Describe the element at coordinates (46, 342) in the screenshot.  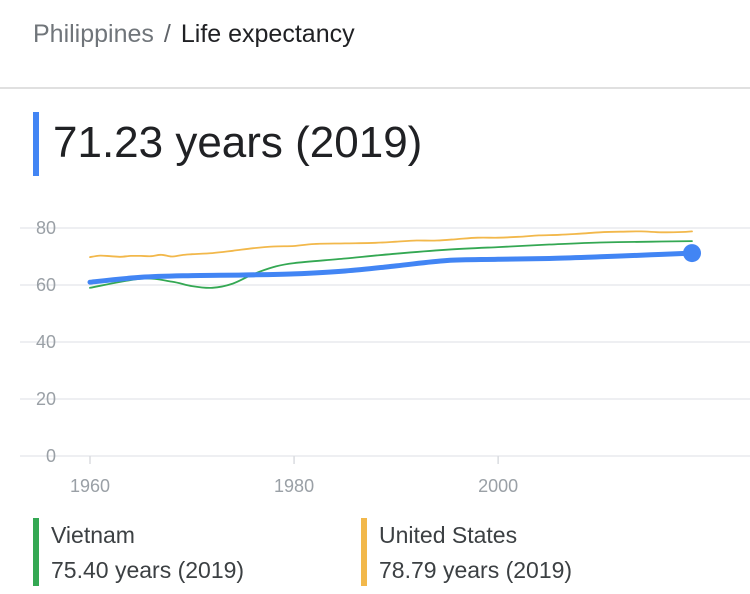
I see `y-tick-label-40: 40` at that location.